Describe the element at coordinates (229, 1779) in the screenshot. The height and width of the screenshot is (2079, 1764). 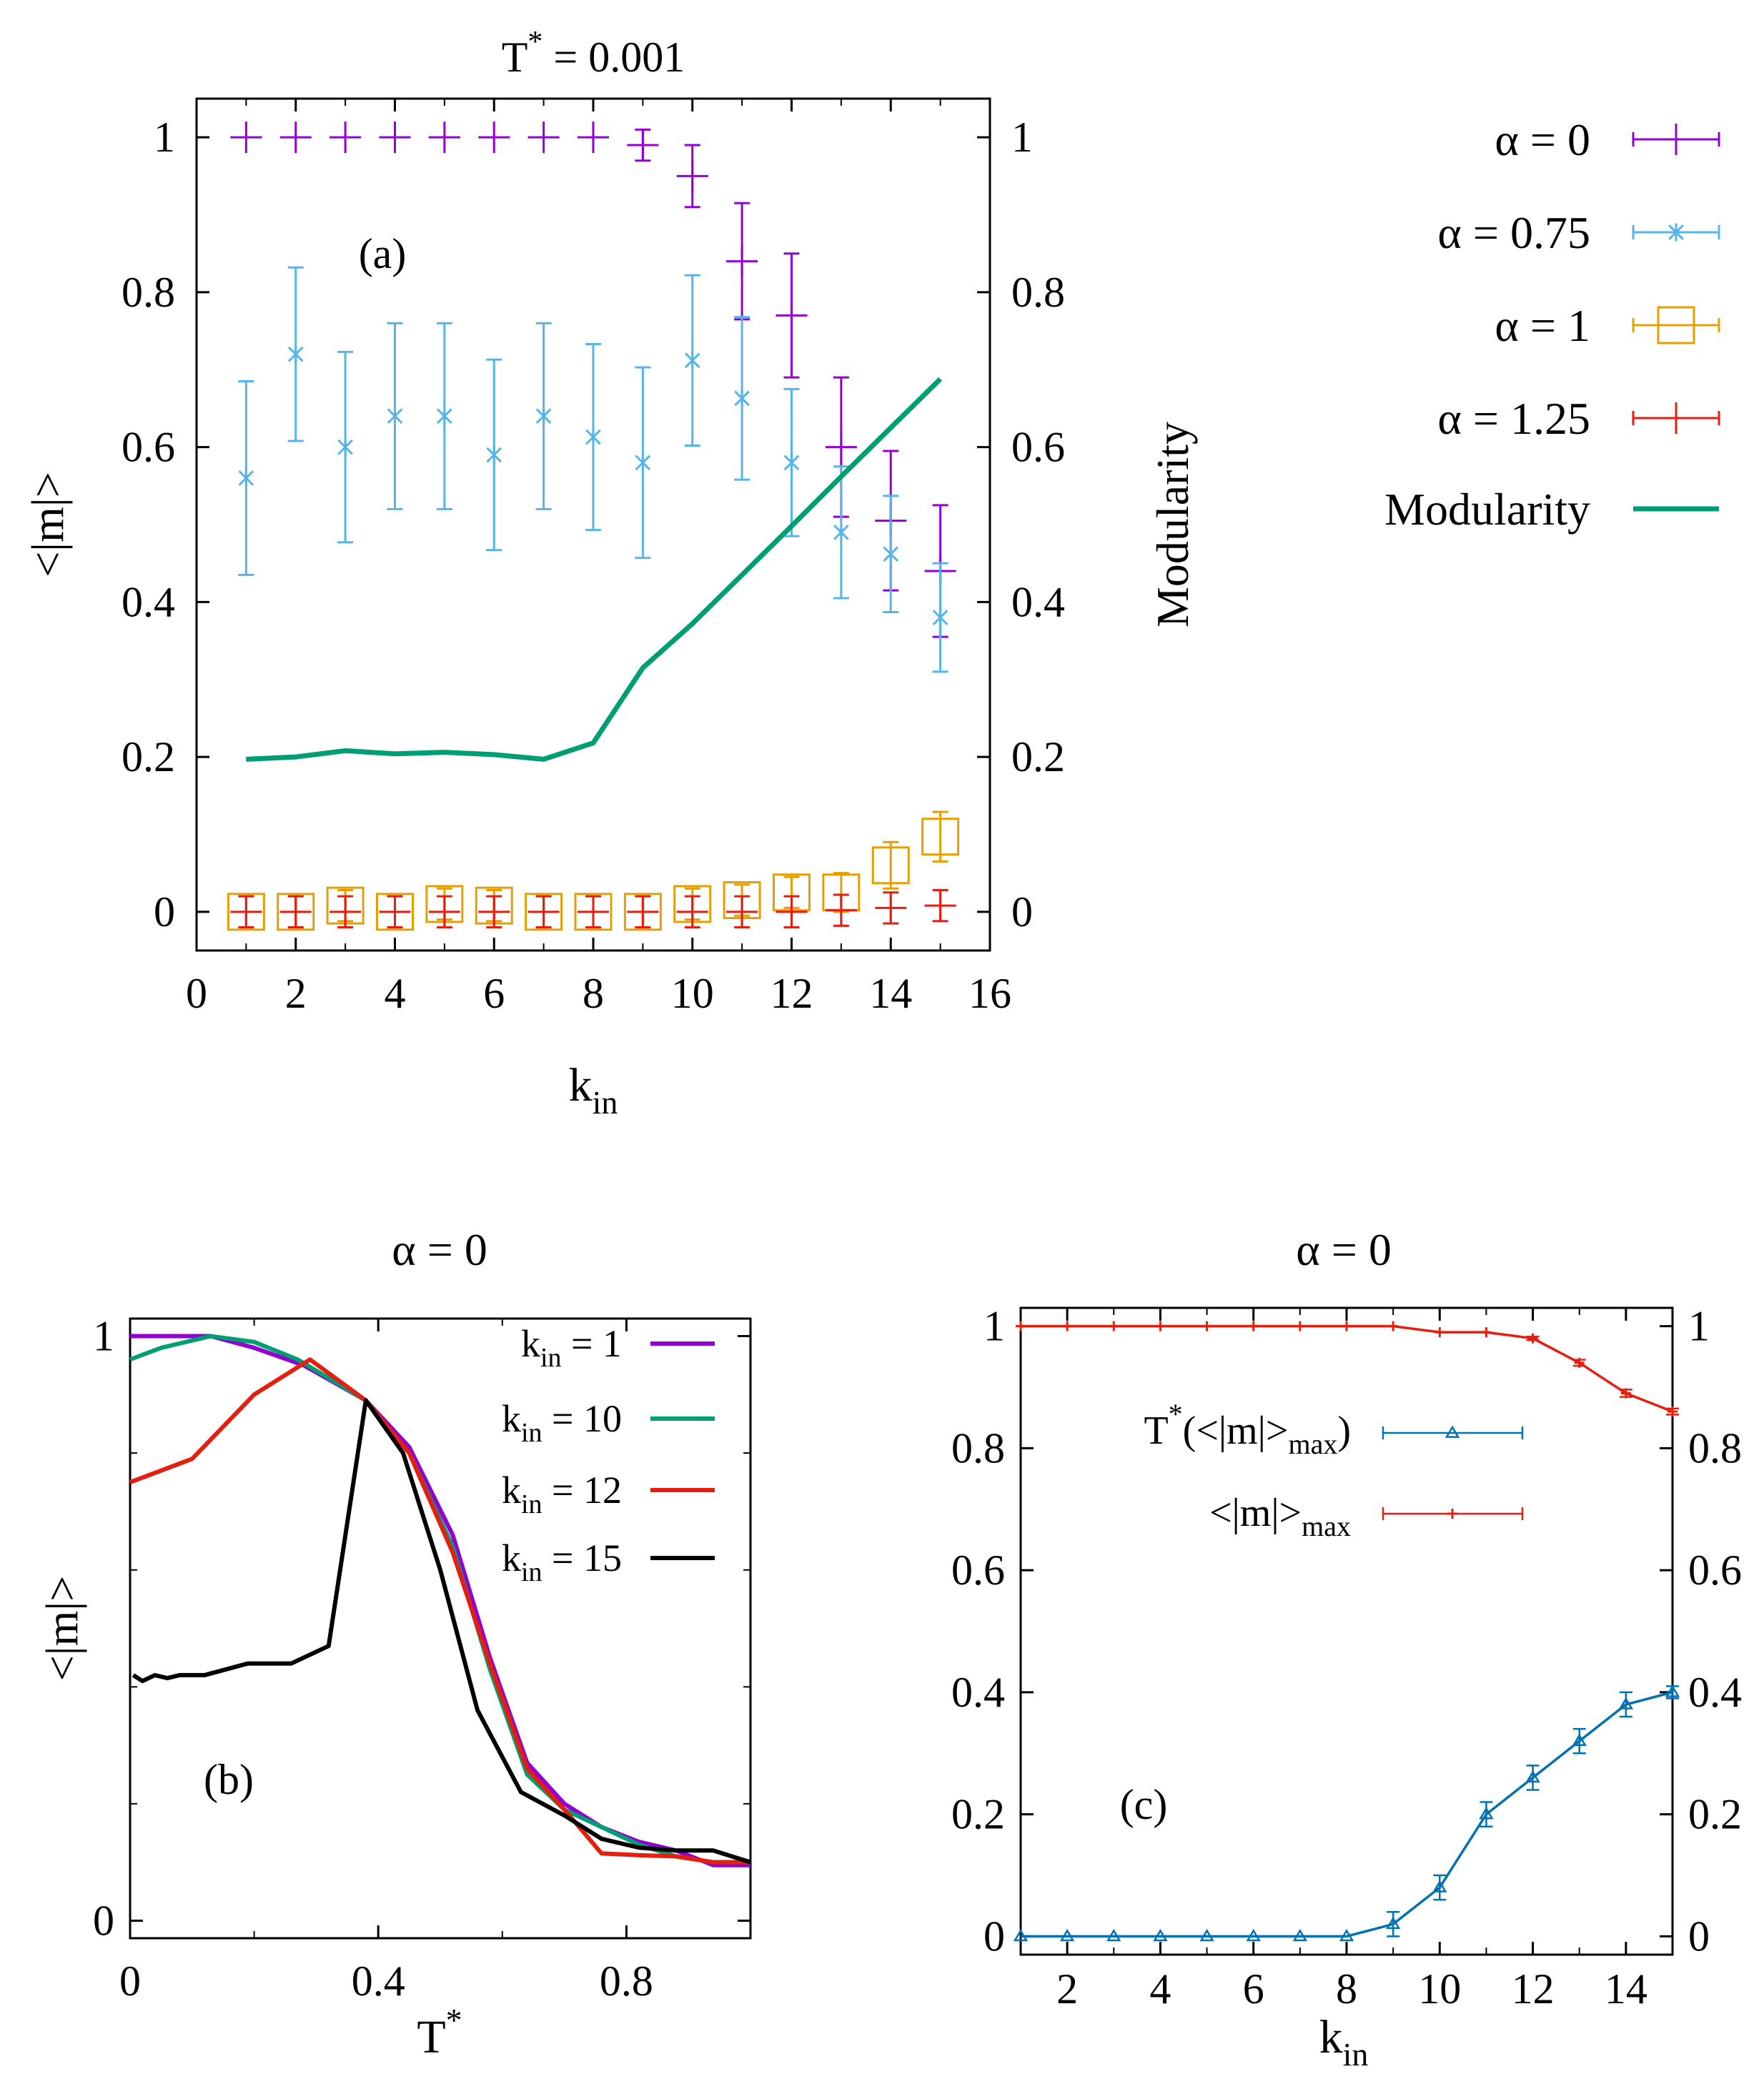
I see `panel-b-label: (b)` at that location.